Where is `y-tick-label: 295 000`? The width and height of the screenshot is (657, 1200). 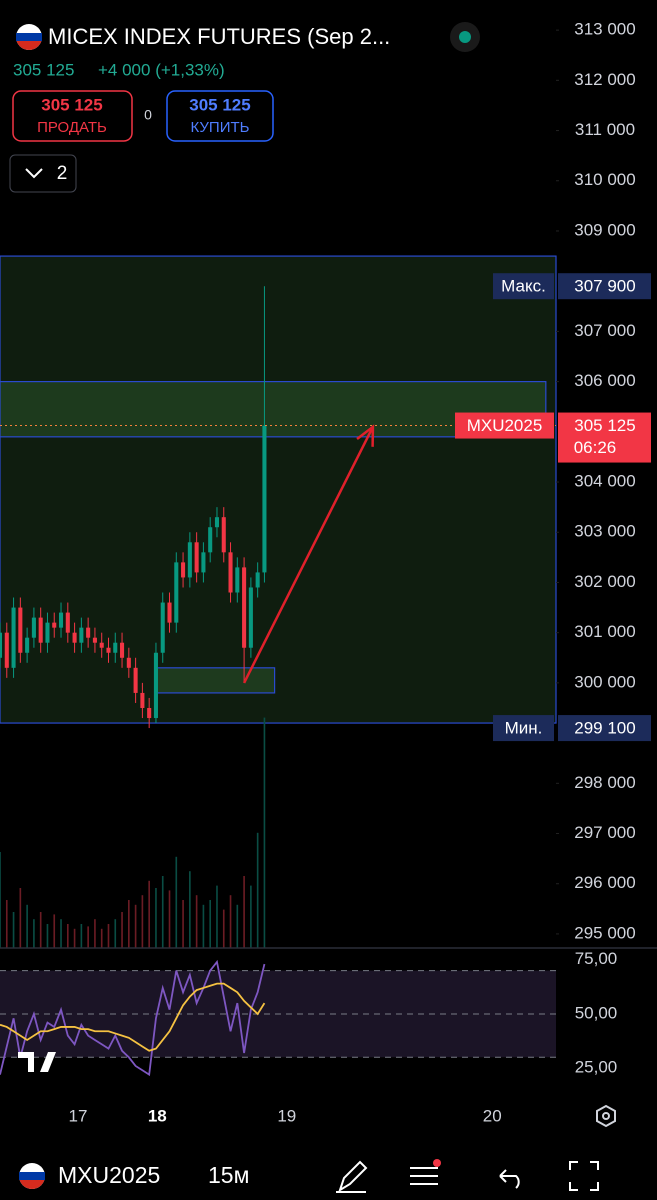 y-tick-label: 295 000 is located at coordinates (604, 932).